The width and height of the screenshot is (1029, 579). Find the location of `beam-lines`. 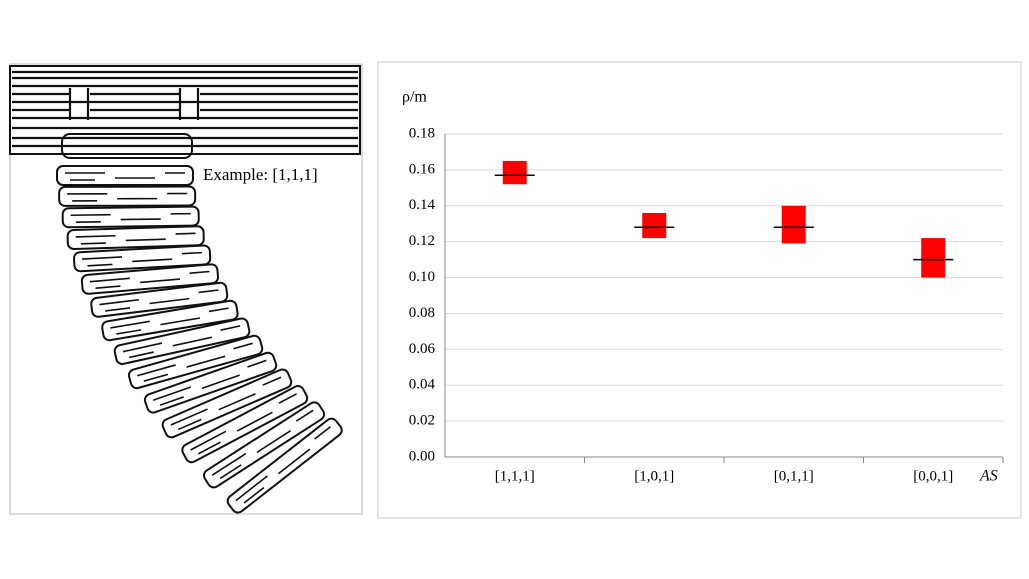

beam-lines is located at coordinates (185, 109).